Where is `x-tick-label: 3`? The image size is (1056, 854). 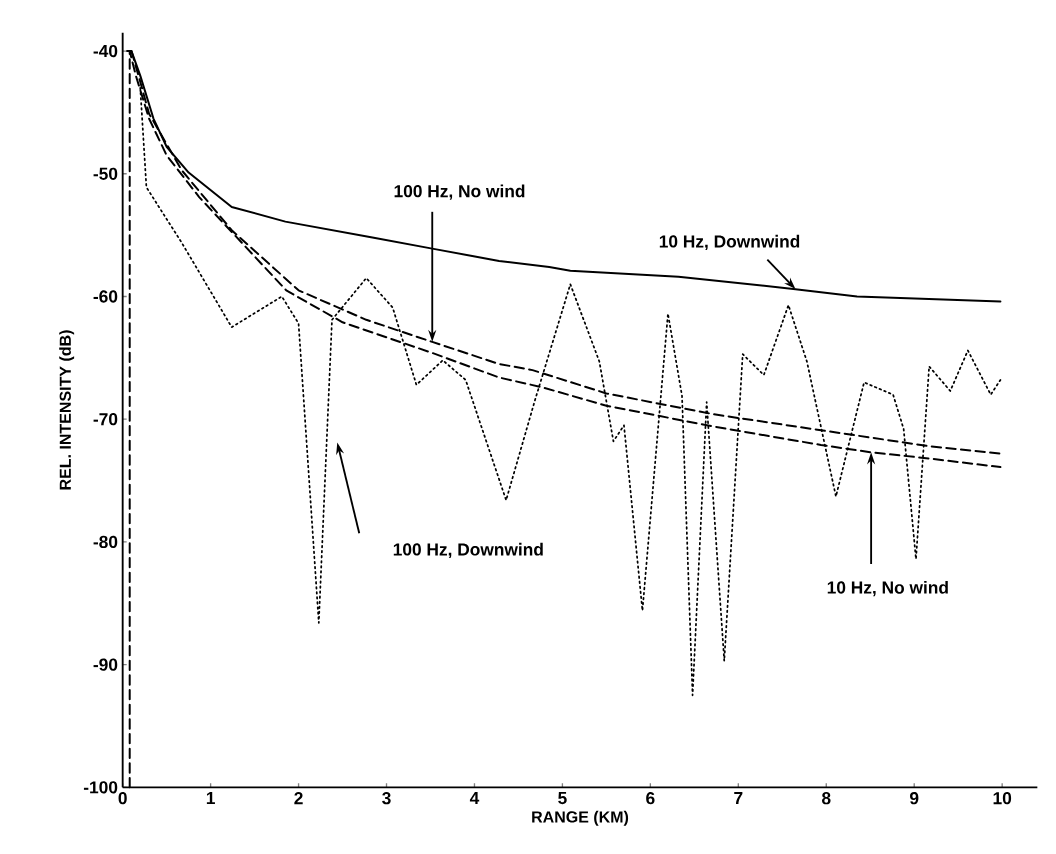
x-tick-label: 3 is located at coordinates (386, 798).